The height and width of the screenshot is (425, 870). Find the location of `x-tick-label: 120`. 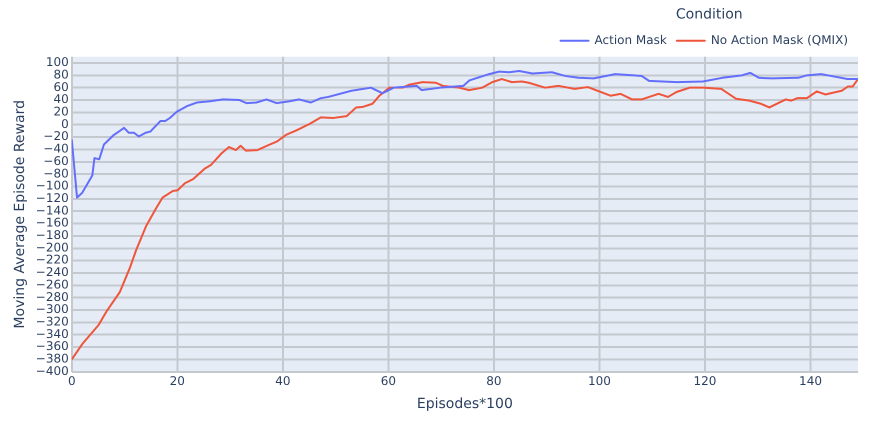

x-tick-label: 120 is located at coordinates (705, 381).